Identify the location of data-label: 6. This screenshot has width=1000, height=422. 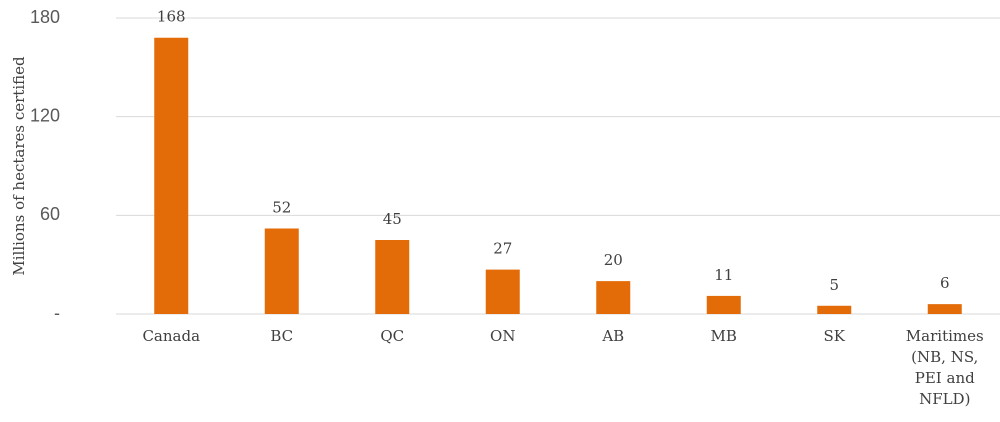
(945, 283).